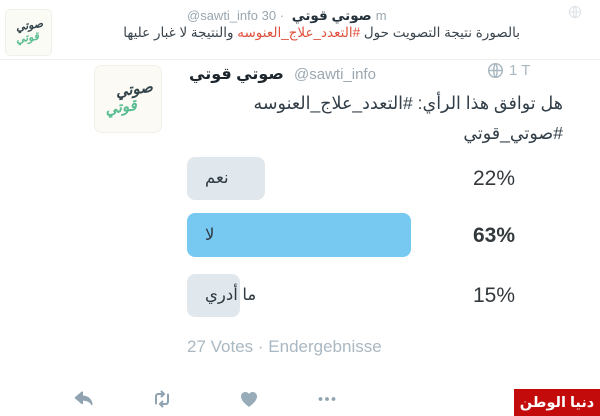 The height and width of the screenshot is (416, 600). Describe the element at coordinates (217, 178) in the screenshot. I see `poll-option-label: نعم` at that location.